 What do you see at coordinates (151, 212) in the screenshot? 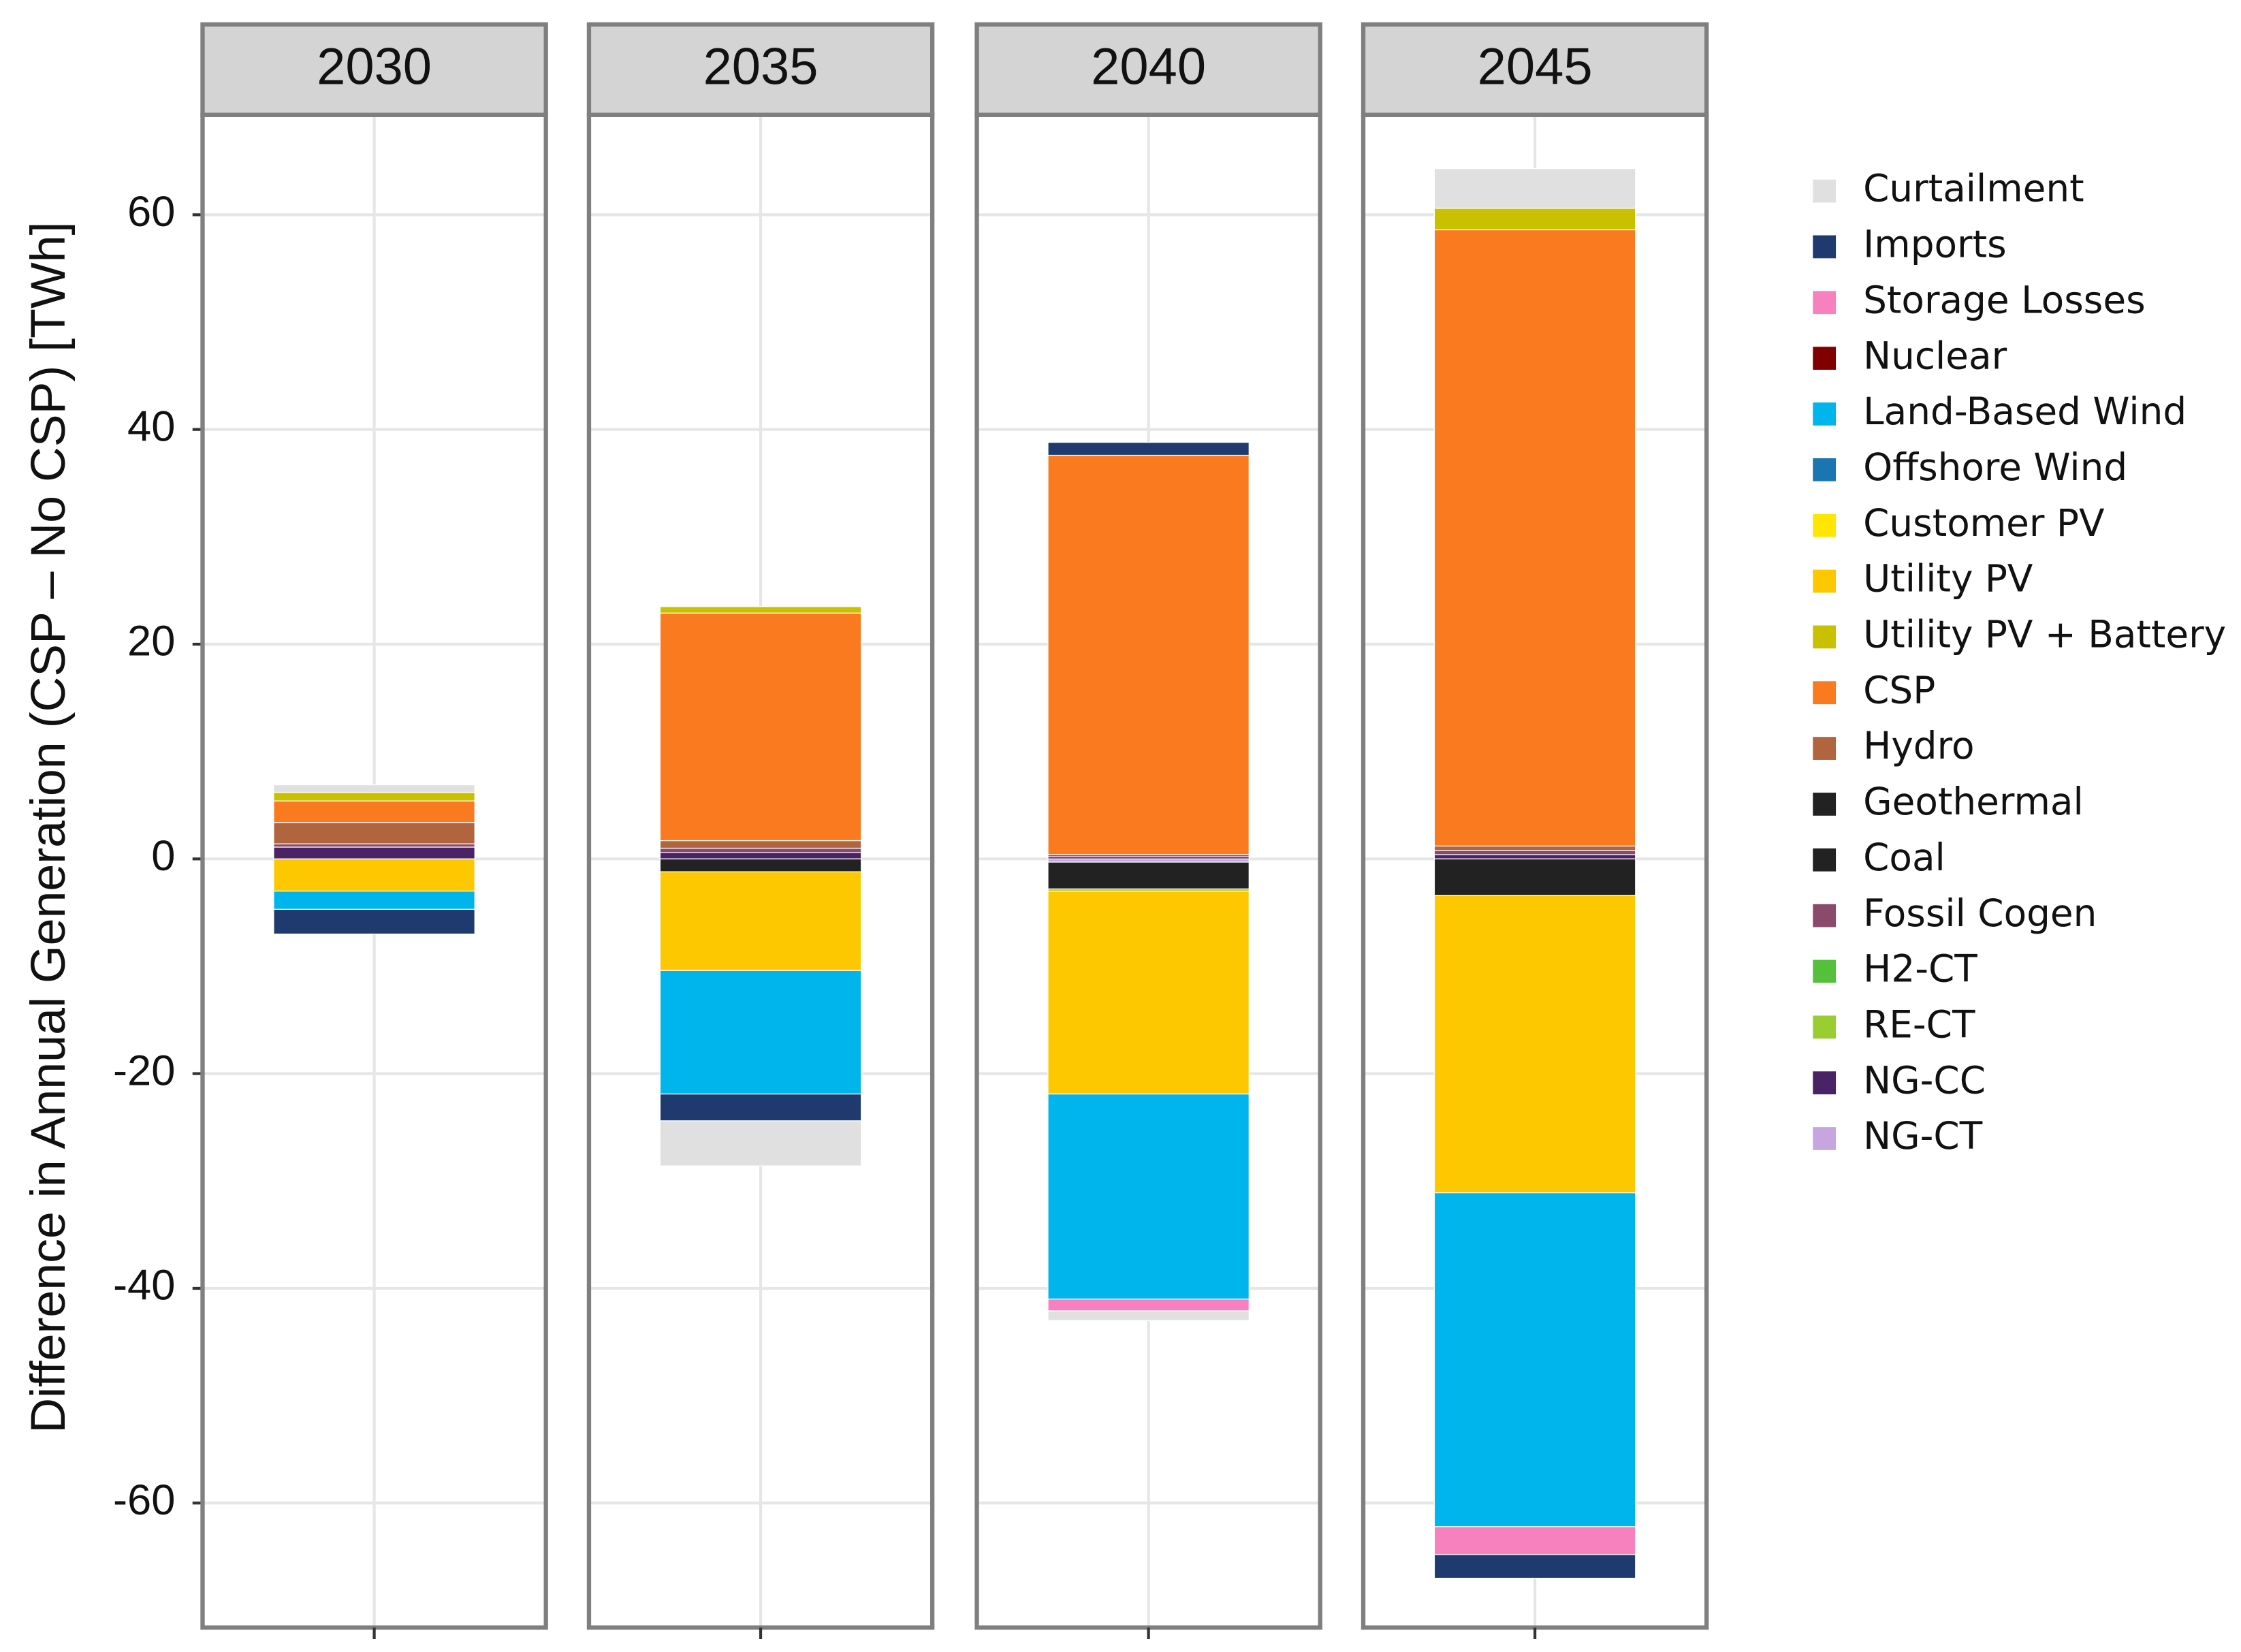
I see `y-tick-label: 60` at bounding box center [151, 212].